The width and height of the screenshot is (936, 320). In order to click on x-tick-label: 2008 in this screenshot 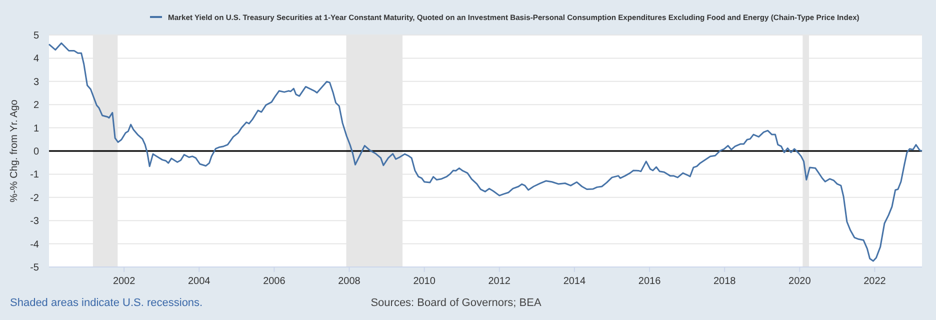, I will do `click(349, 281)`.